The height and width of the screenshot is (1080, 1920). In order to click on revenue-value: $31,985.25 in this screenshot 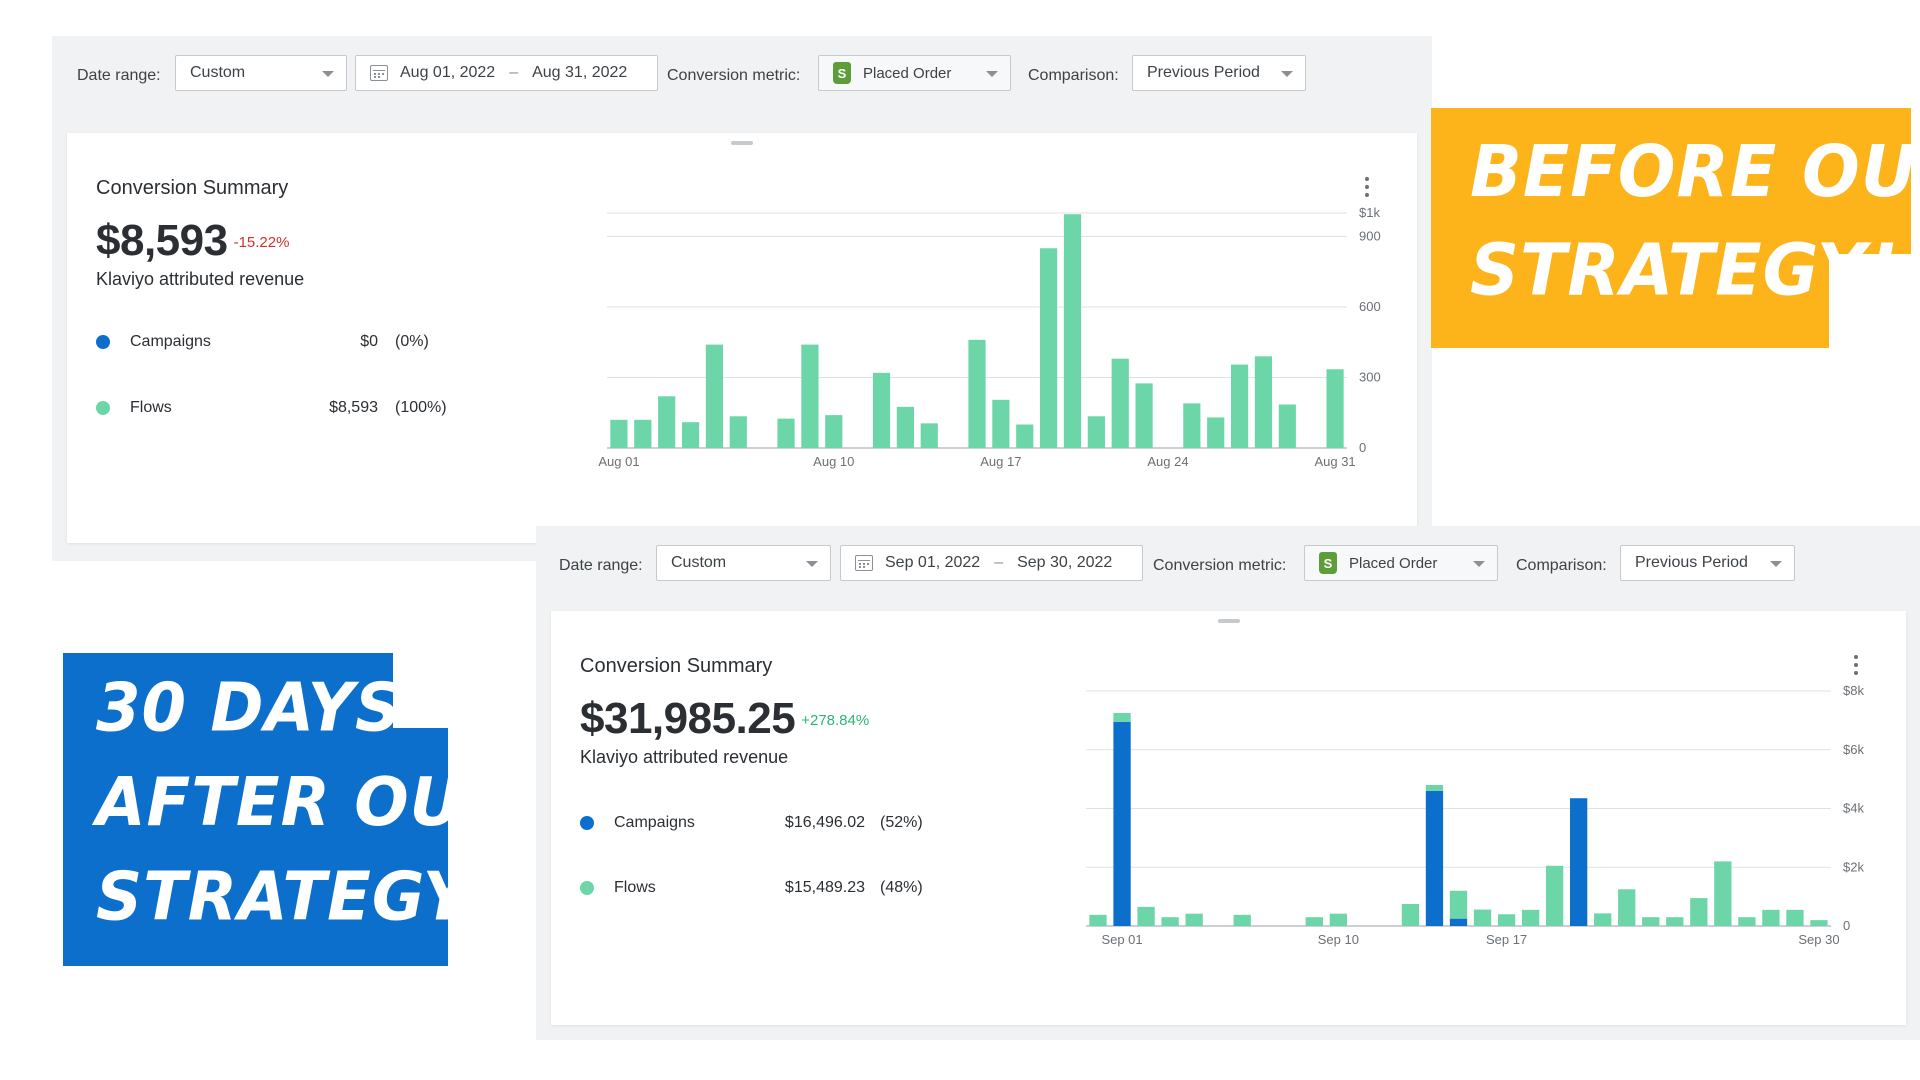, I will do `click(688, 718)`.